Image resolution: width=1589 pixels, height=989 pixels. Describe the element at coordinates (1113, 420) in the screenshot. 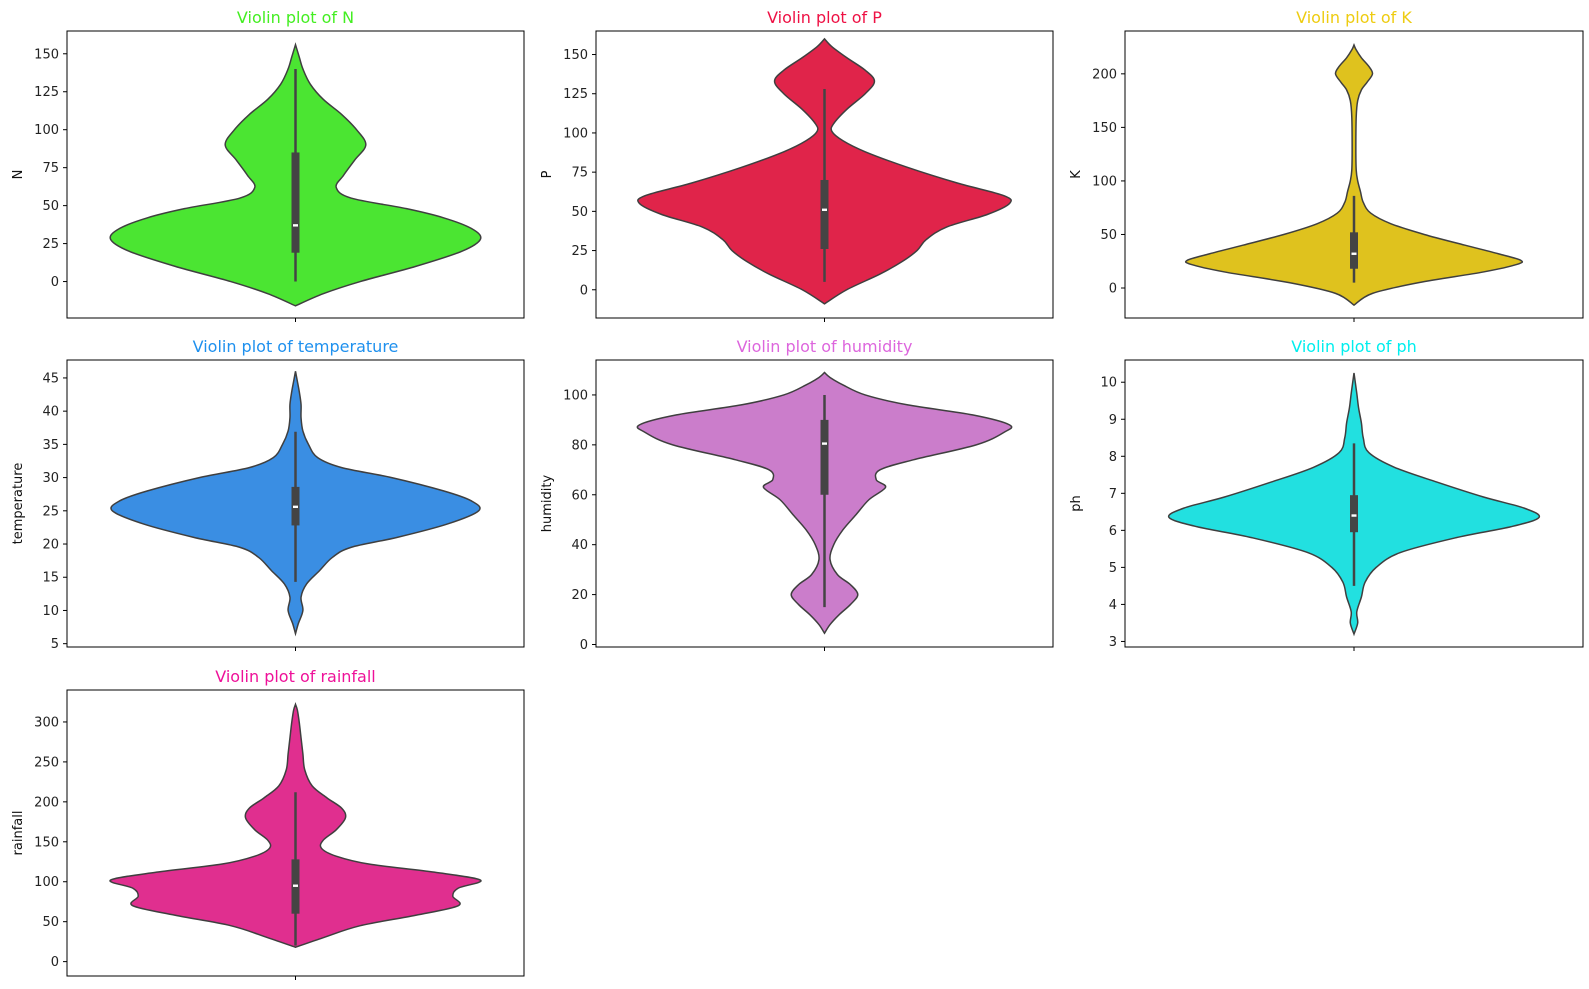

I see `y-tick-label: 9` at that location.